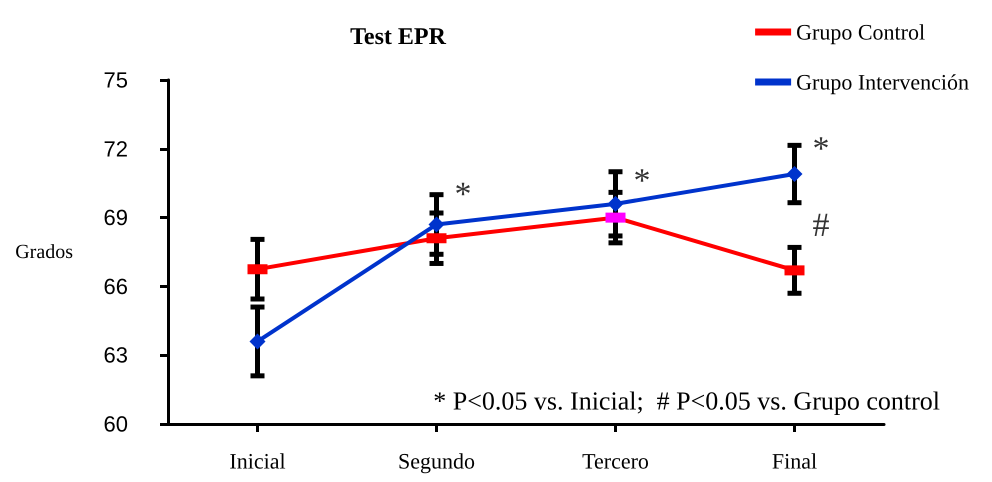 This screenshot has width=992, height=482. Describe the element at coordinates (116, 80) in the screenshot. I see `y-tick-label: 75` at that location.